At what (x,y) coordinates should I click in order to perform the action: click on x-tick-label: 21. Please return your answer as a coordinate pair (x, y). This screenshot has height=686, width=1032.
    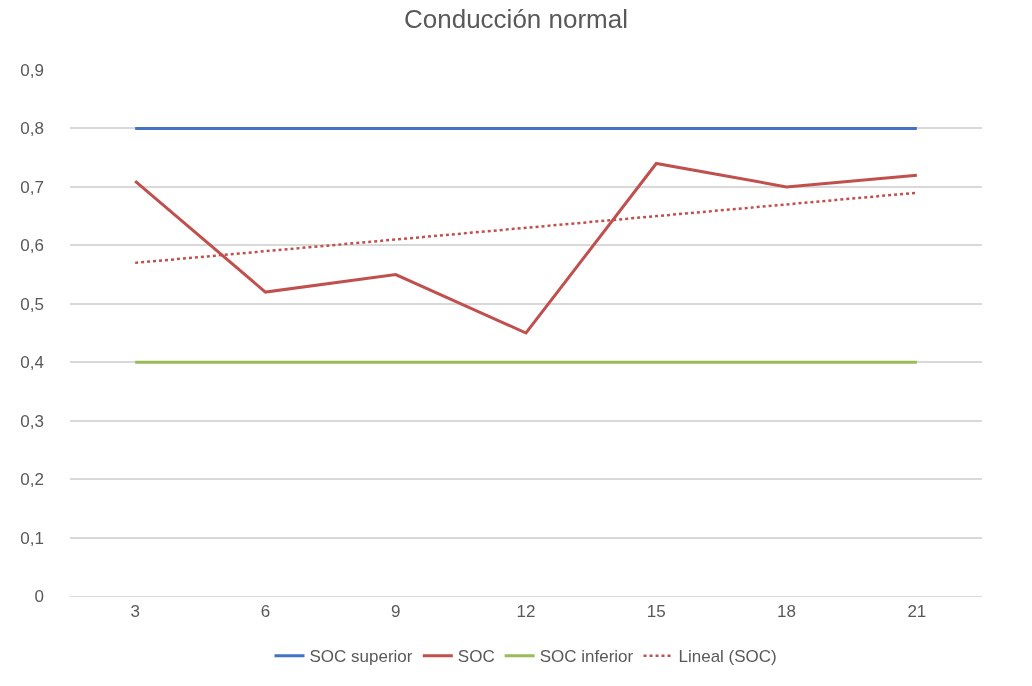
    Looking at the image, I should click on (917, 612).